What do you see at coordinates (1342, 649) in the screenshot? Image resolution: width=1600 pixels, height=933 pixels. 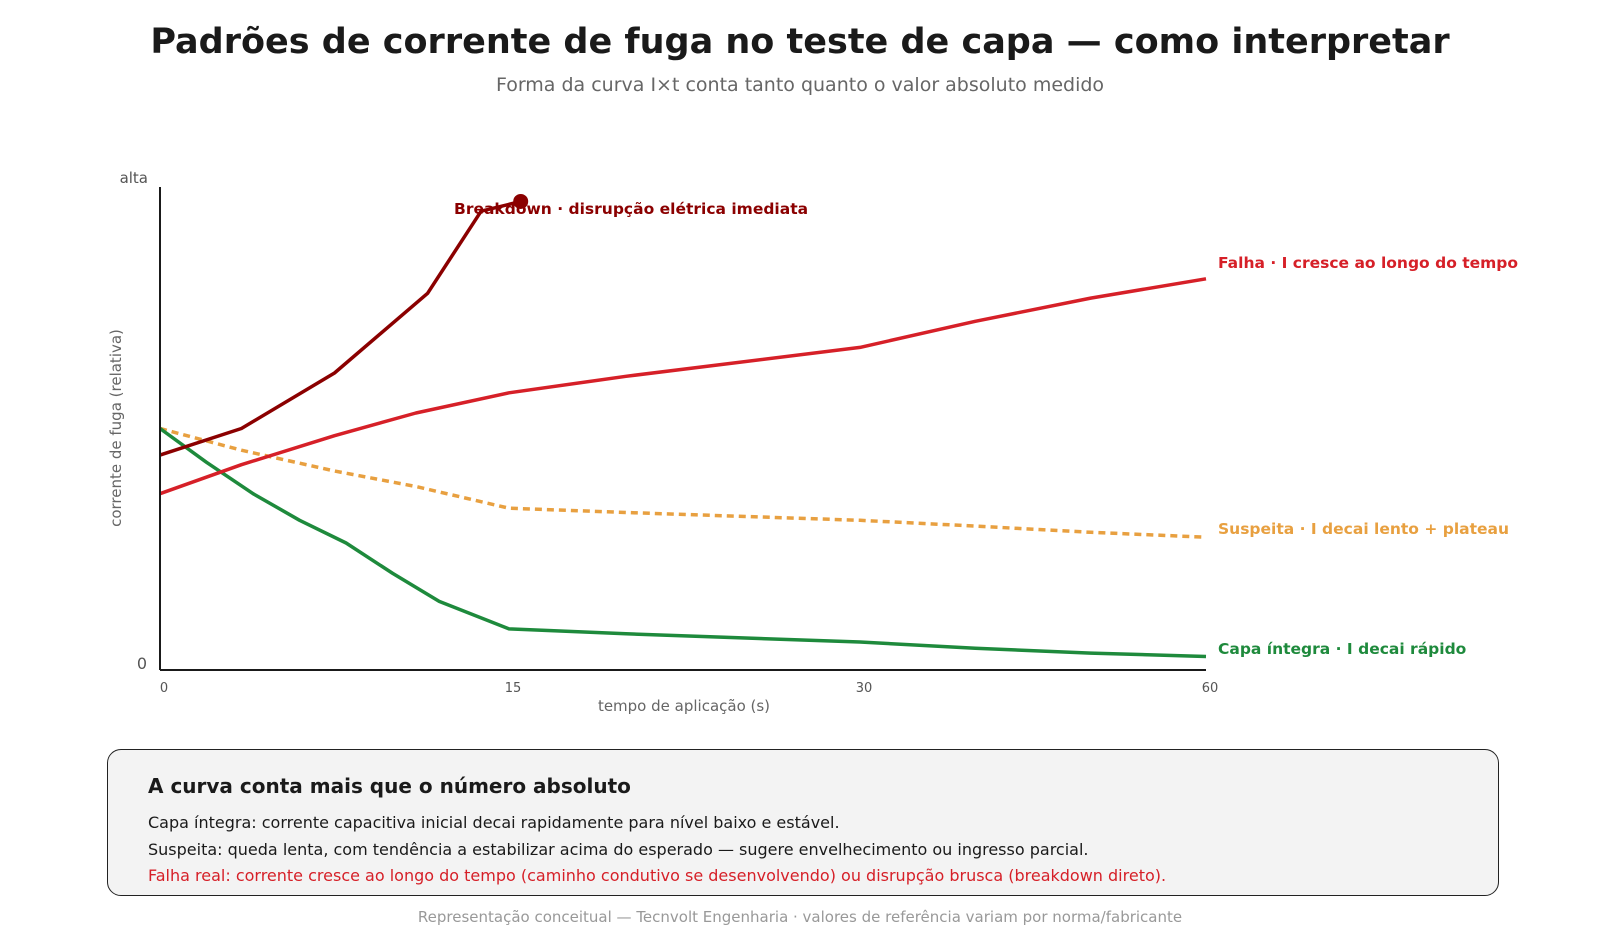 I see `series-label: Capa íntegra · I decai rápido` at bounding box center [1342, 649].